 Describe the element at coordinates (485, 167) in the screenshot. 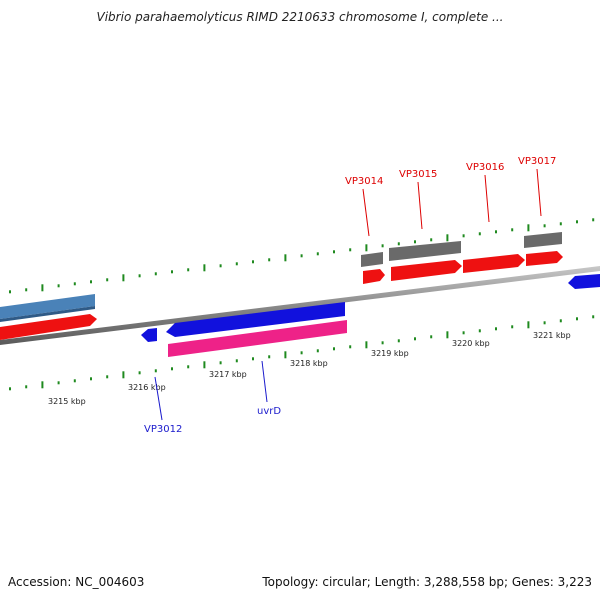

I see `gene-label-vp3016: VP3016` at that location.